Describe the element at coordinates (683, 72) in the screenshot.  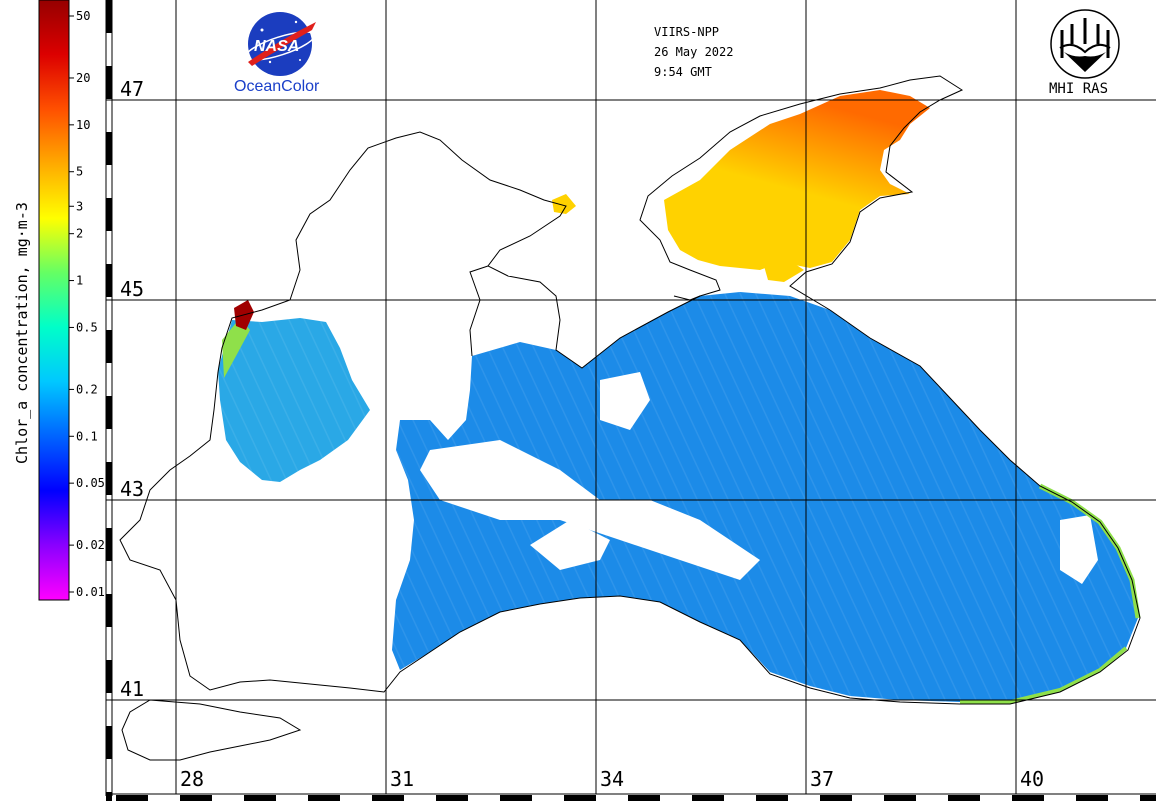
I see `acquisition-time: 9:54 GMT` at that location.